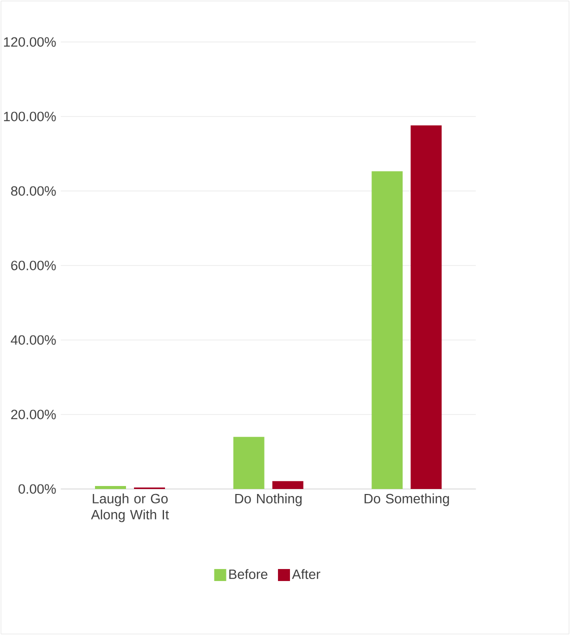 Image resolution: width=570 pixels, height=635 pixels. Describe the element at coordinates (33, 265) in the screenshot. I see `y-tick-label: 60.00%` at that location.